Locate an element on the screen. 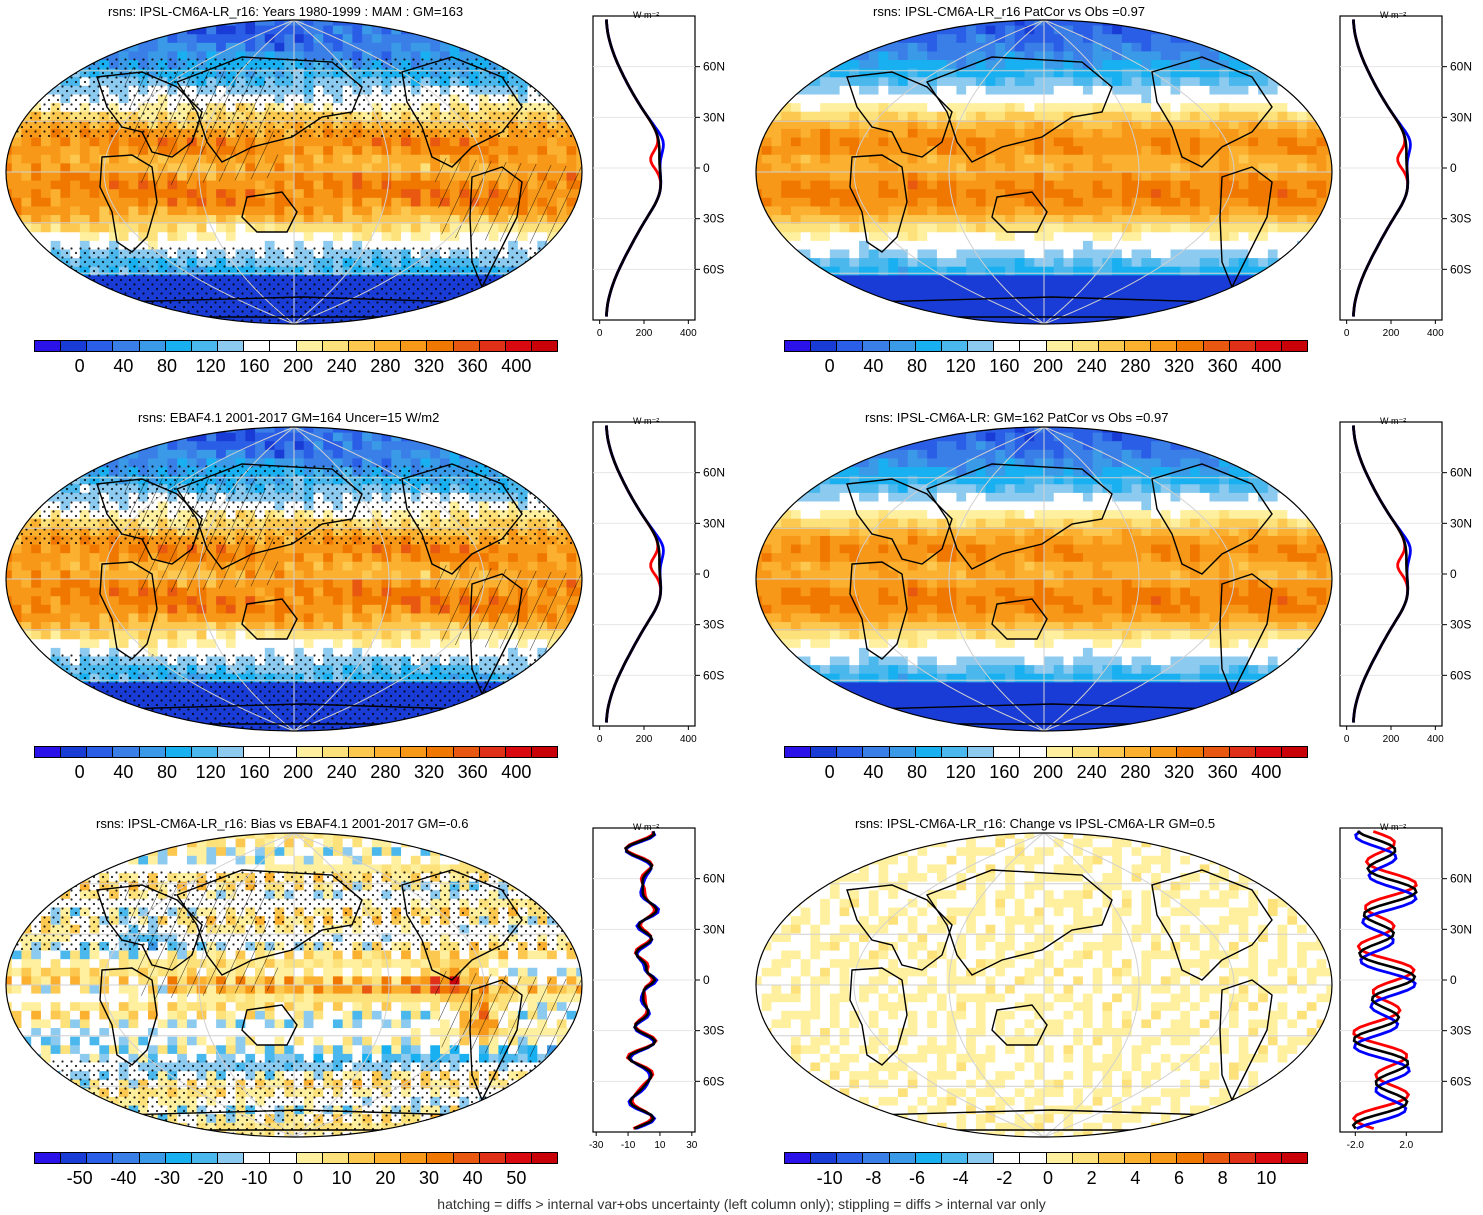 The height and width of the screenshot is (1215, 1483). panel6-colorbar is located at coordinates (1046, 1158).